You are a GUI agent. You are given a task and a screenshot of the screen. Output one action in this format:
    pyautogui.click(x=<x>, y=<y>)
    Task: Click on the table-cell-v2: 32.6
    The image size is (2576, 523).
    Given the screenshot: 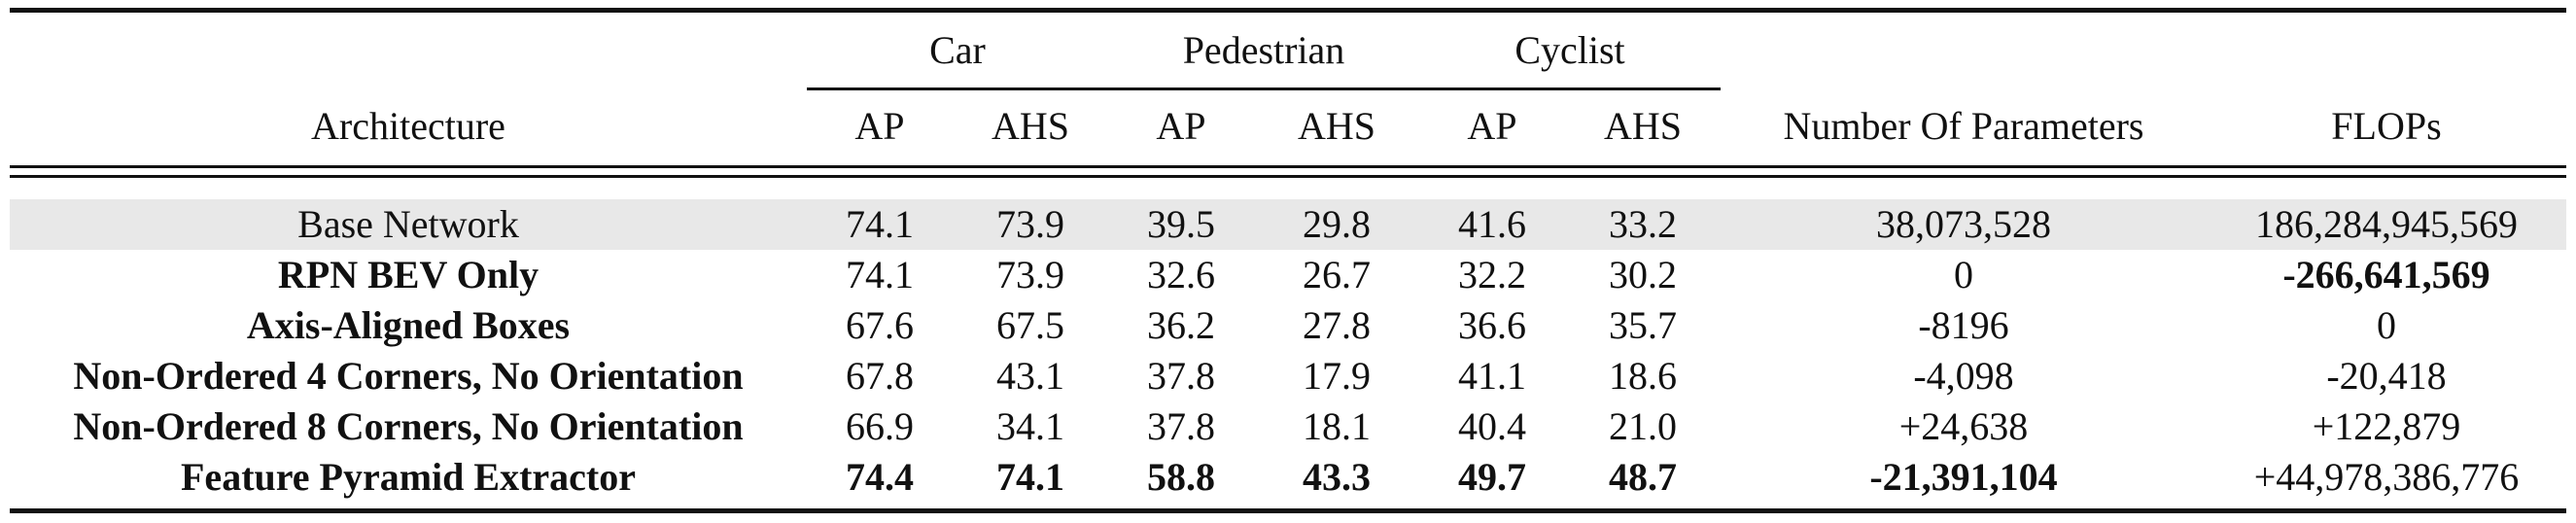 What is the action you would take?
    pyautogui.click(x=1181, y=274)
    